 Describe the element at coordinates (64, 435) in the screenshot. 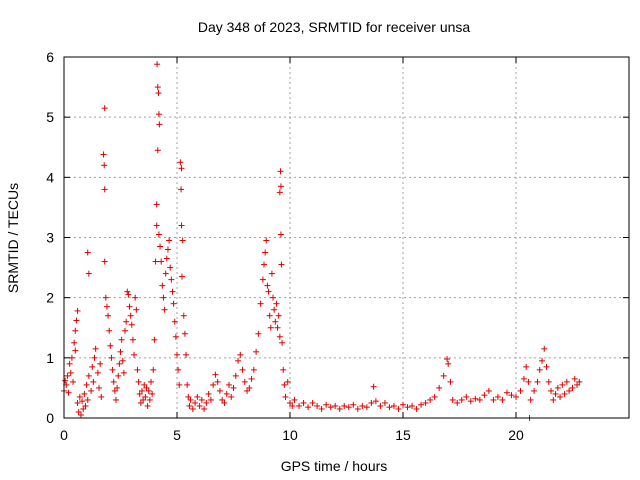

I see `x-tick-label: 0` at that location.